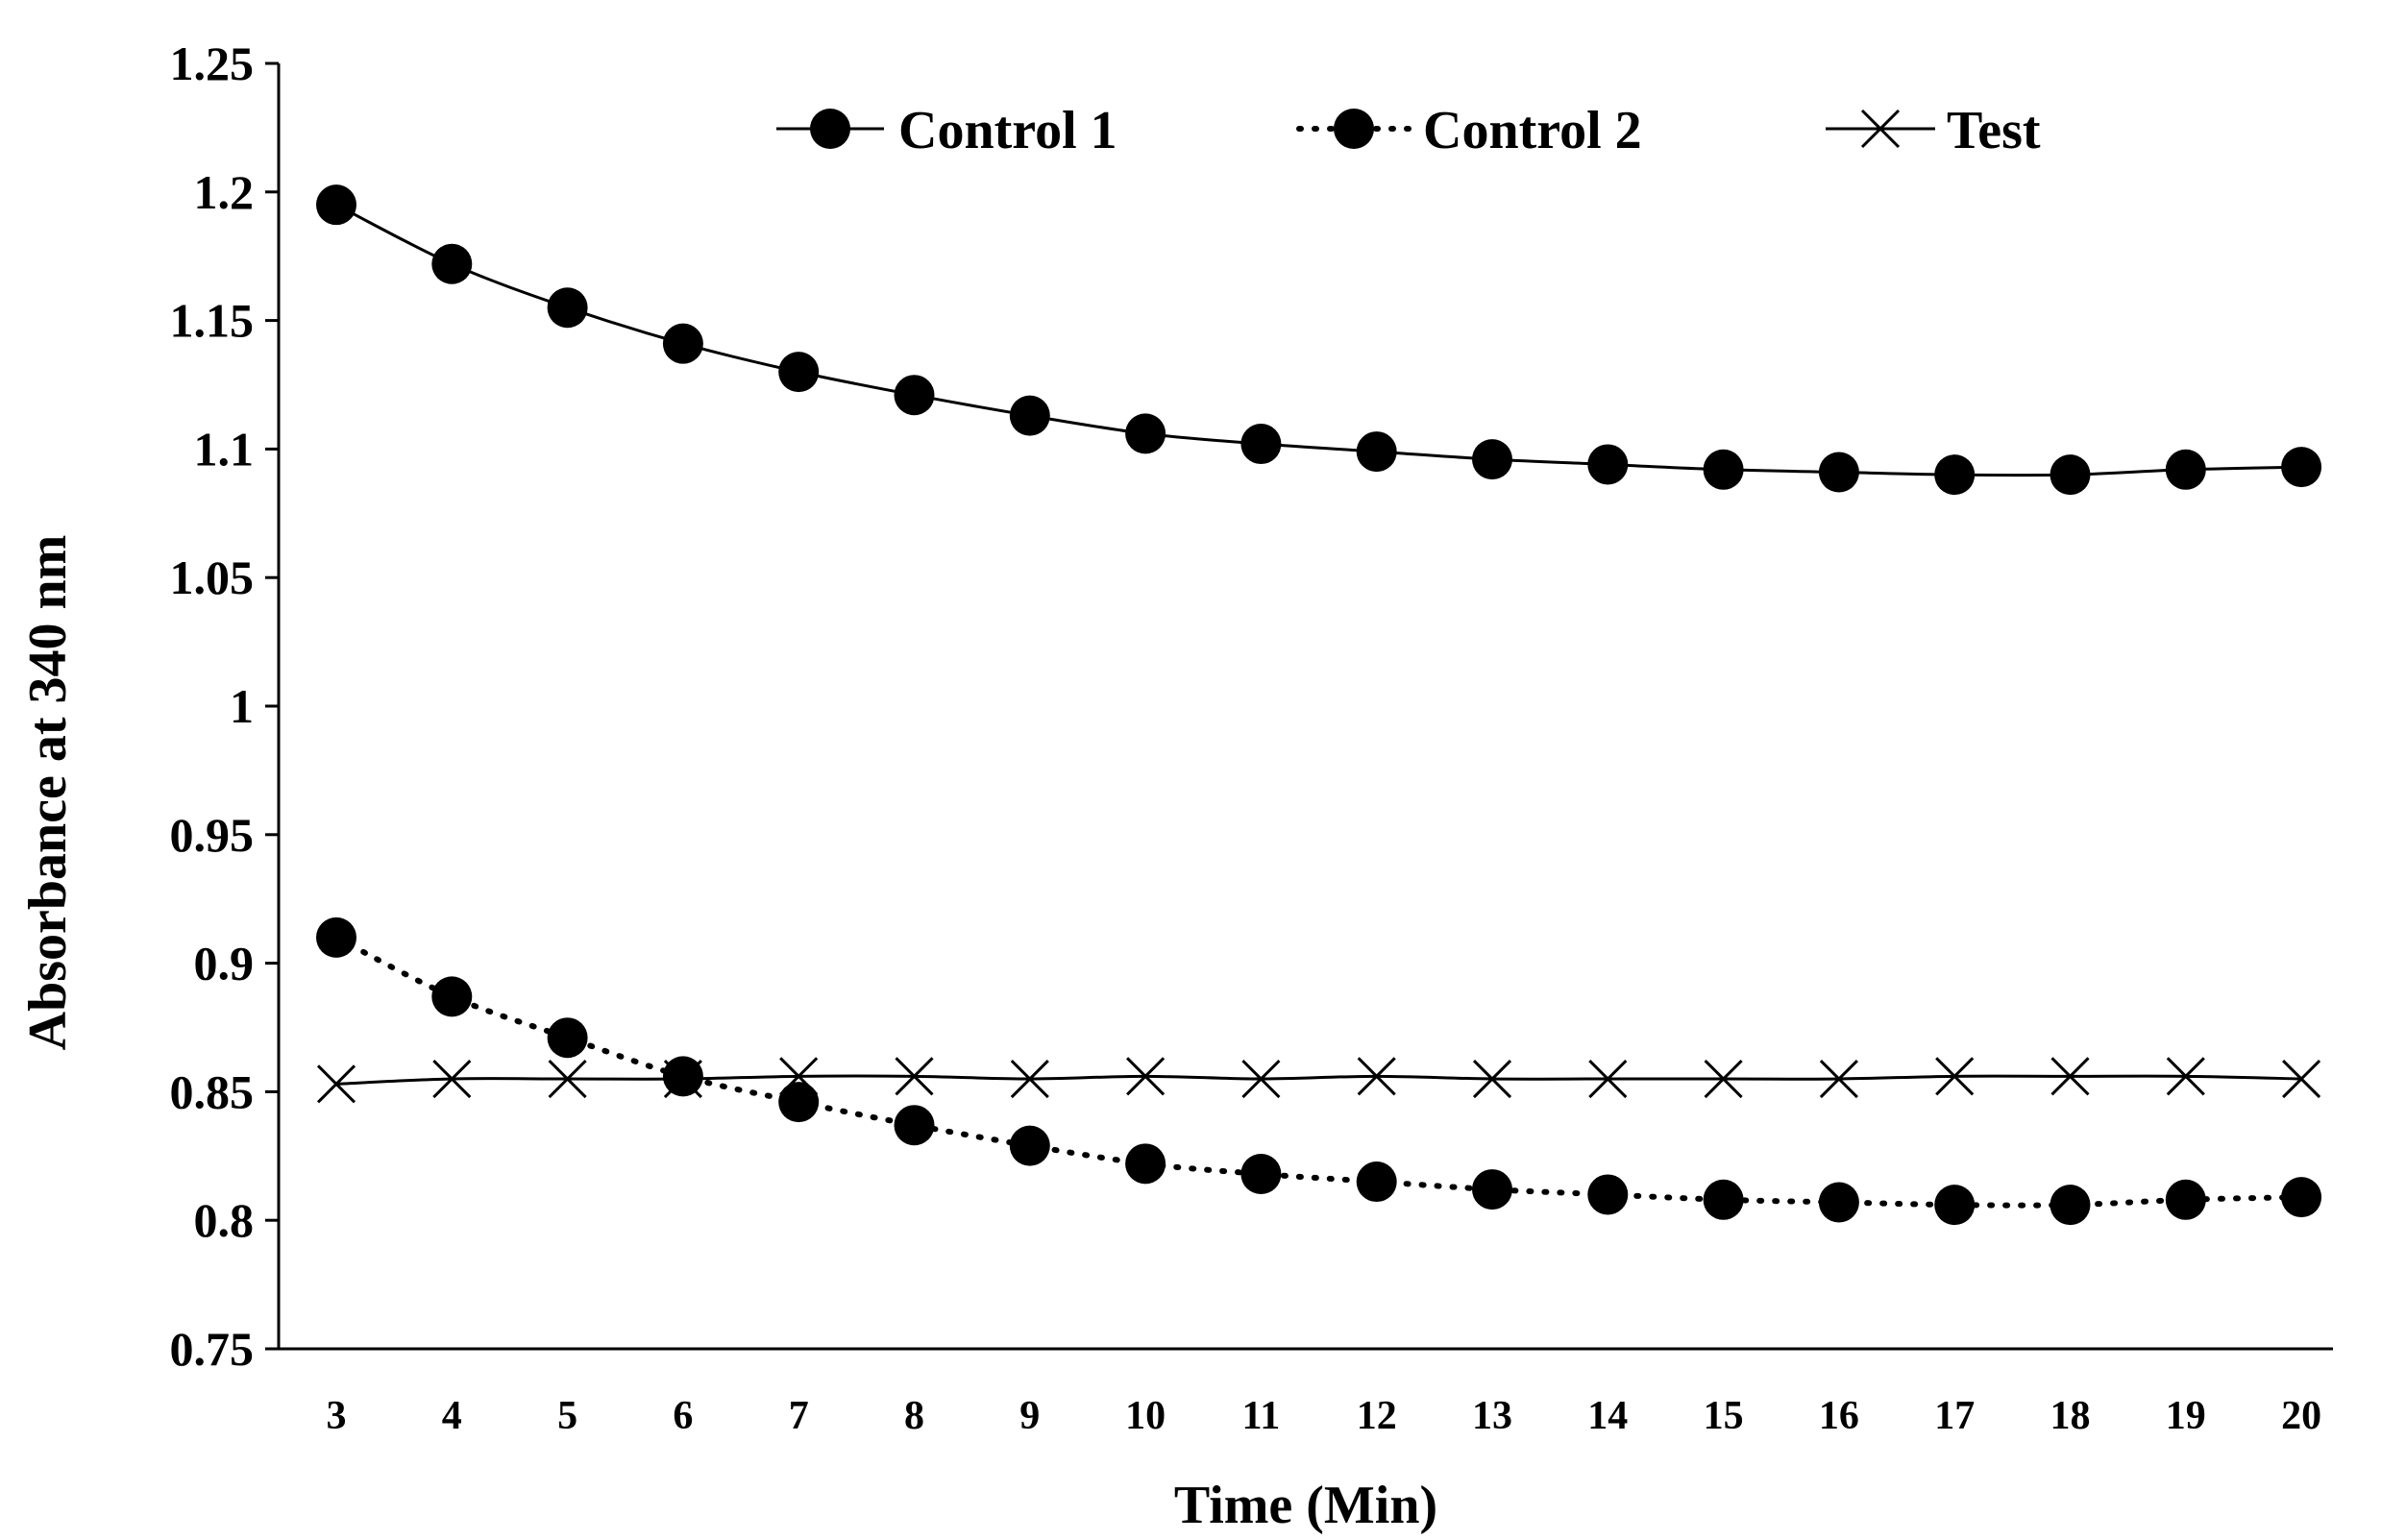 The height and width of the screenshot is (1540, 2381). I want to click on y-tick-label: 1.05, so click(212, 577).